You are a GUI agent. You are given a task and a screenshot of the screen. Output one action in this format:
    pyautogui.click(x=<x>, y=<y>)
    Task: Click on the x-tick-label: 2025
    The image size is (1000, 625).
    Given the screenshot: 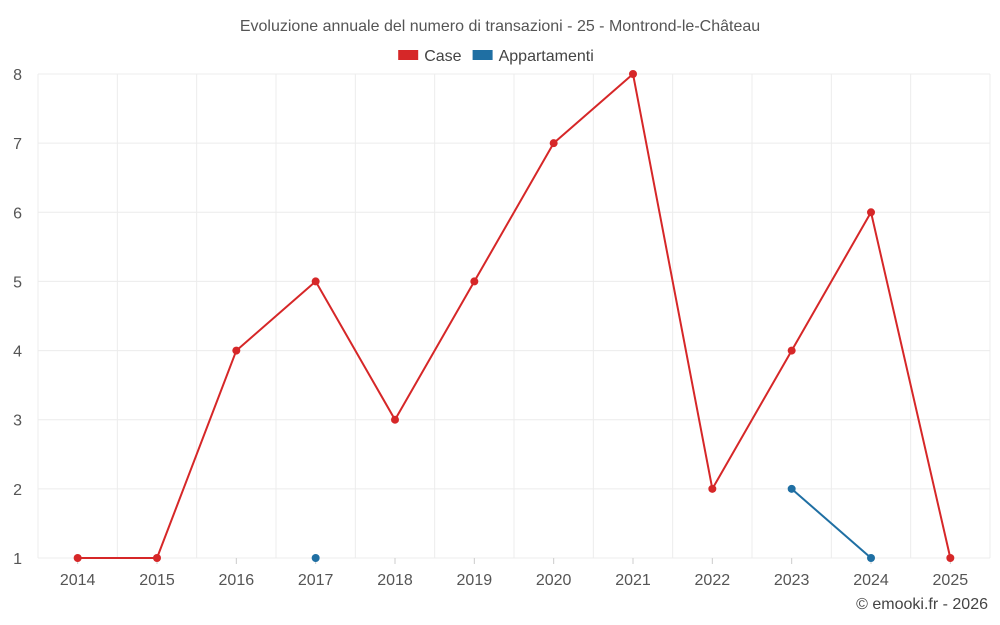 What is the action you would take?
    pyautogui.click(x=951, y=580)
    